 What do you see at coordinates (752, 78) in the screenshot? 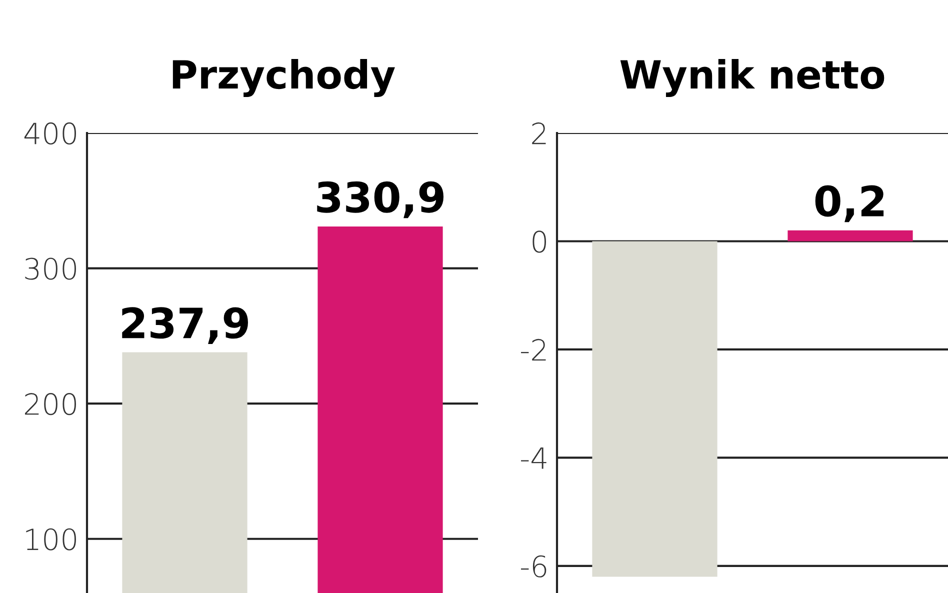
I see `chart-title: Wynik netto` at bounding box center [752, 78].